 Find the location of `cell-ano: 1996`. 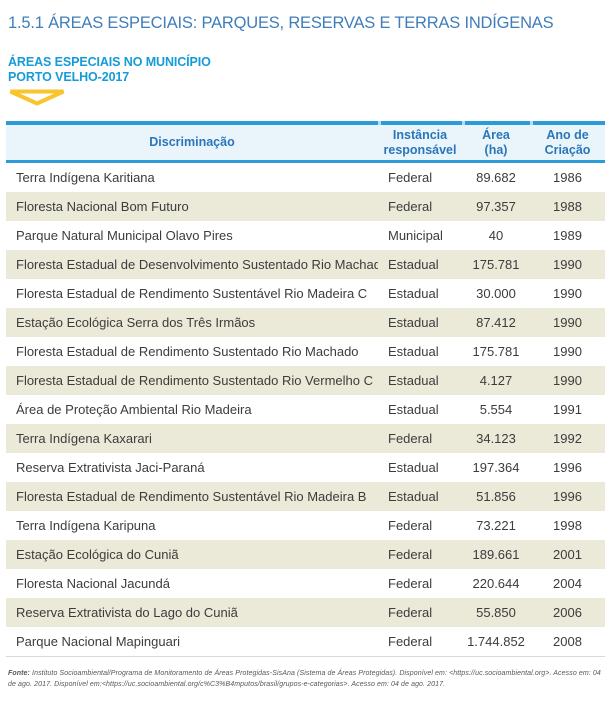

cell-ano: 1996 is located at coordinates (567, 497).